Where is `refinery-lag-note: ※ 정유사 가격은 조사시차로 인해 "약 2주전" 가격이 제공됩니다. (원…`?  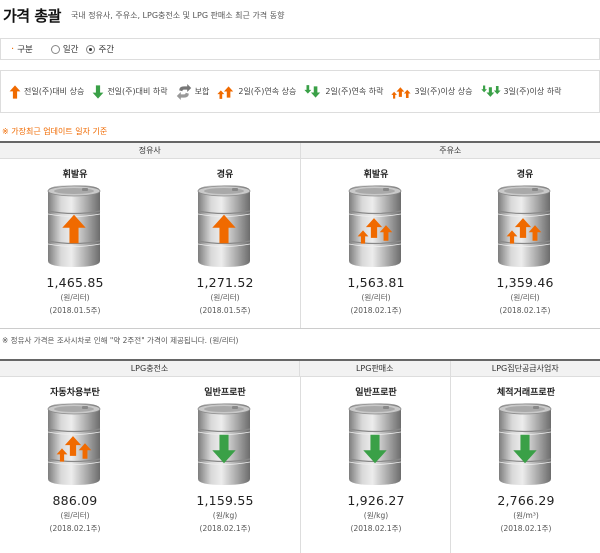
refinery-lag-note: ※ 정유사 가격은 조사시차로 인해 "약 2주전" 가격이 제공됩니다. (원… is located at coordinates (120, 340).